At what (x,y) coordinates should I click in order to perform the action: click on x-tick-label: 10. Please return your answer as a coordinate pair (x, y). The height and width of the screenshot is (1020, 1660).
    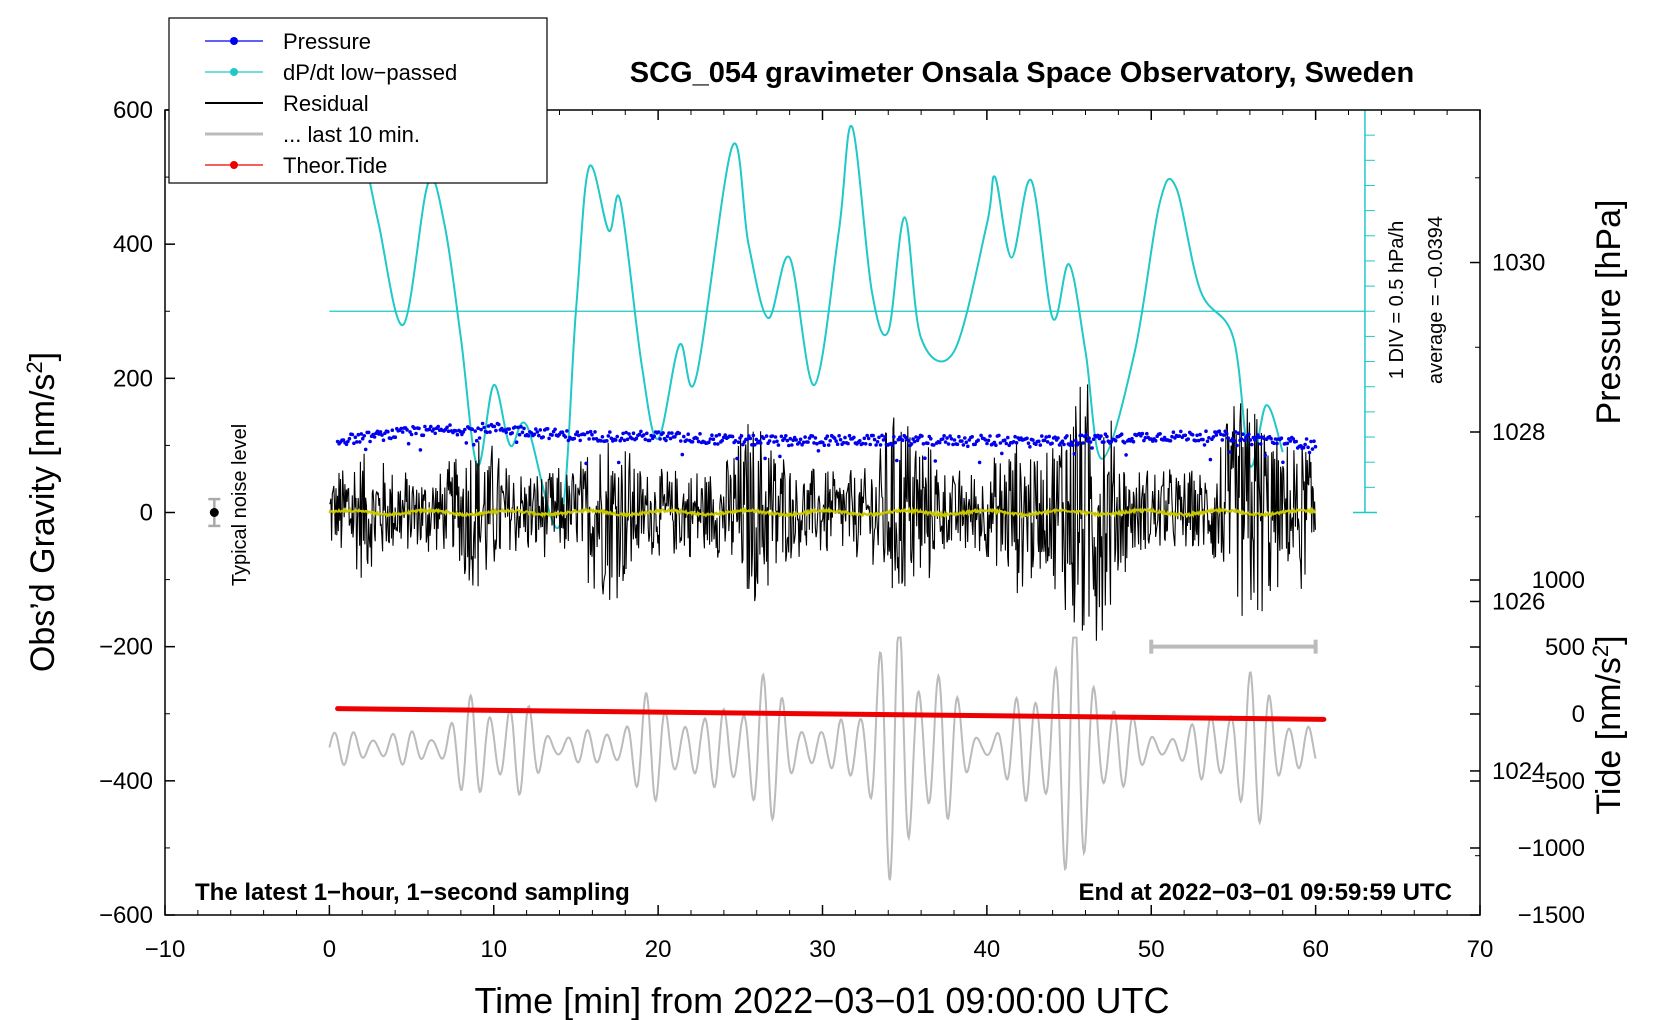
    Looking at the image, I should click on (493, 949).